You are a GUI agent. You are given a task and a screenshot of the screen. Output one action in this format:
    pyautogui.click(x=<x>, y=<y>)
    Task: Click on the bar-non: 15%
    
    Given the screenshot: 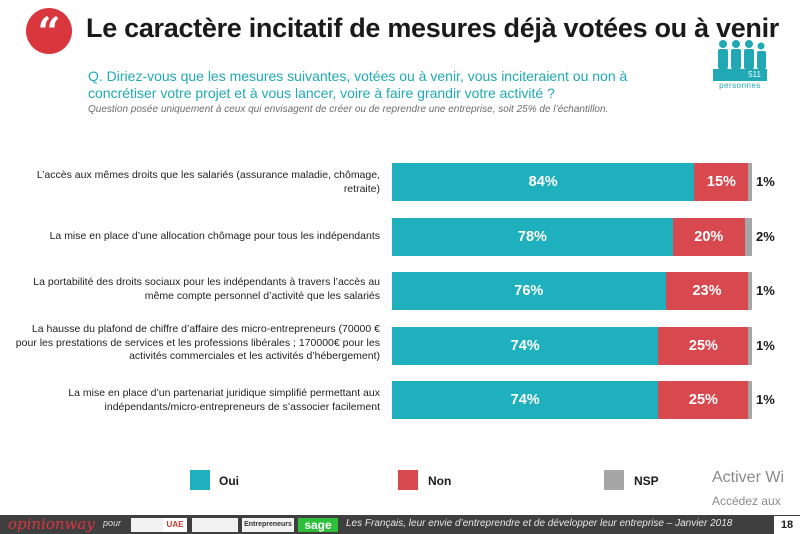 What is the action you would take?
    pyautogui.click(x=721, y=182)
    